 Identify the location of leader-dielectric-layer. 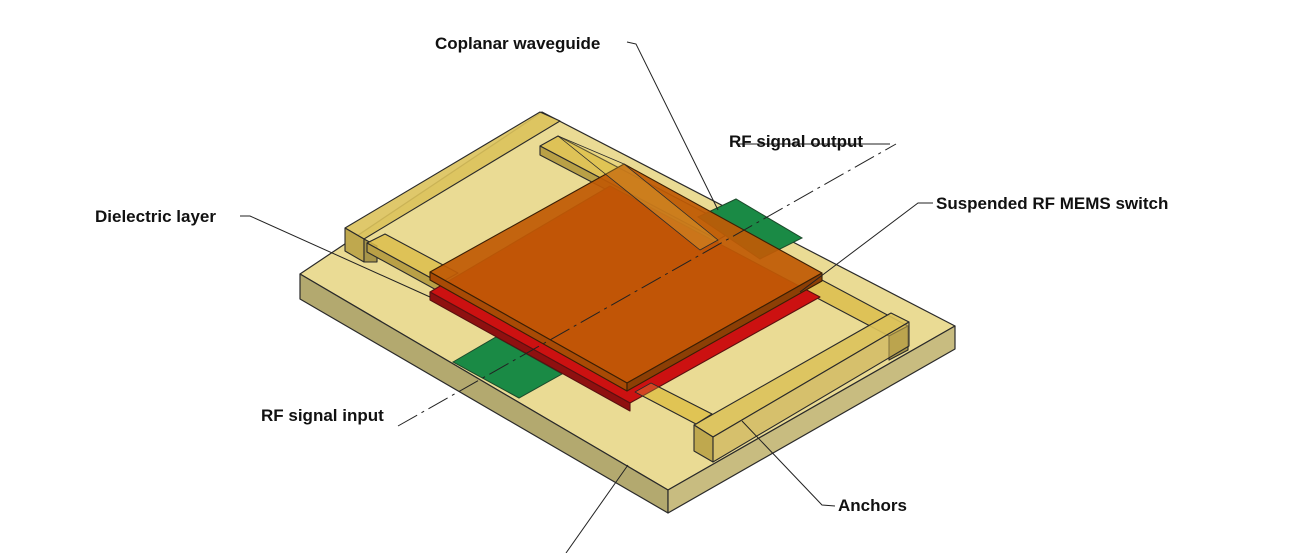
(335, 256).